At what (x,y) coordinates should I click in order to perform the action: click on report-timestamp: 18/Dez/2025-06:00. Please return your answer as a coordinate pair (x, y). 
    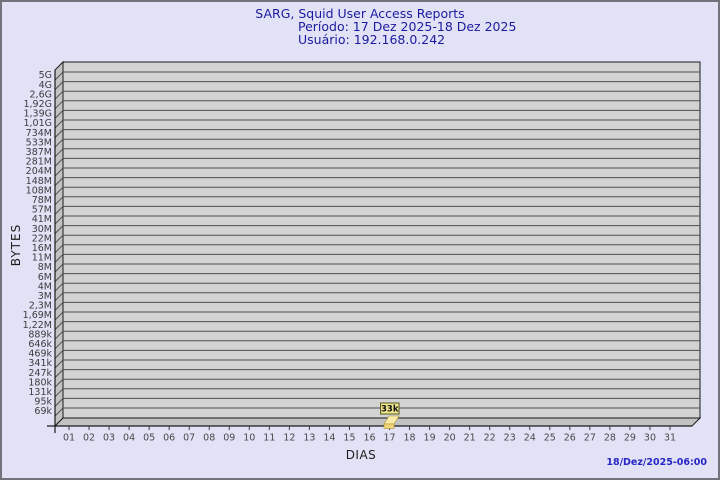
    Looking at the image, I should click on (656, 462).